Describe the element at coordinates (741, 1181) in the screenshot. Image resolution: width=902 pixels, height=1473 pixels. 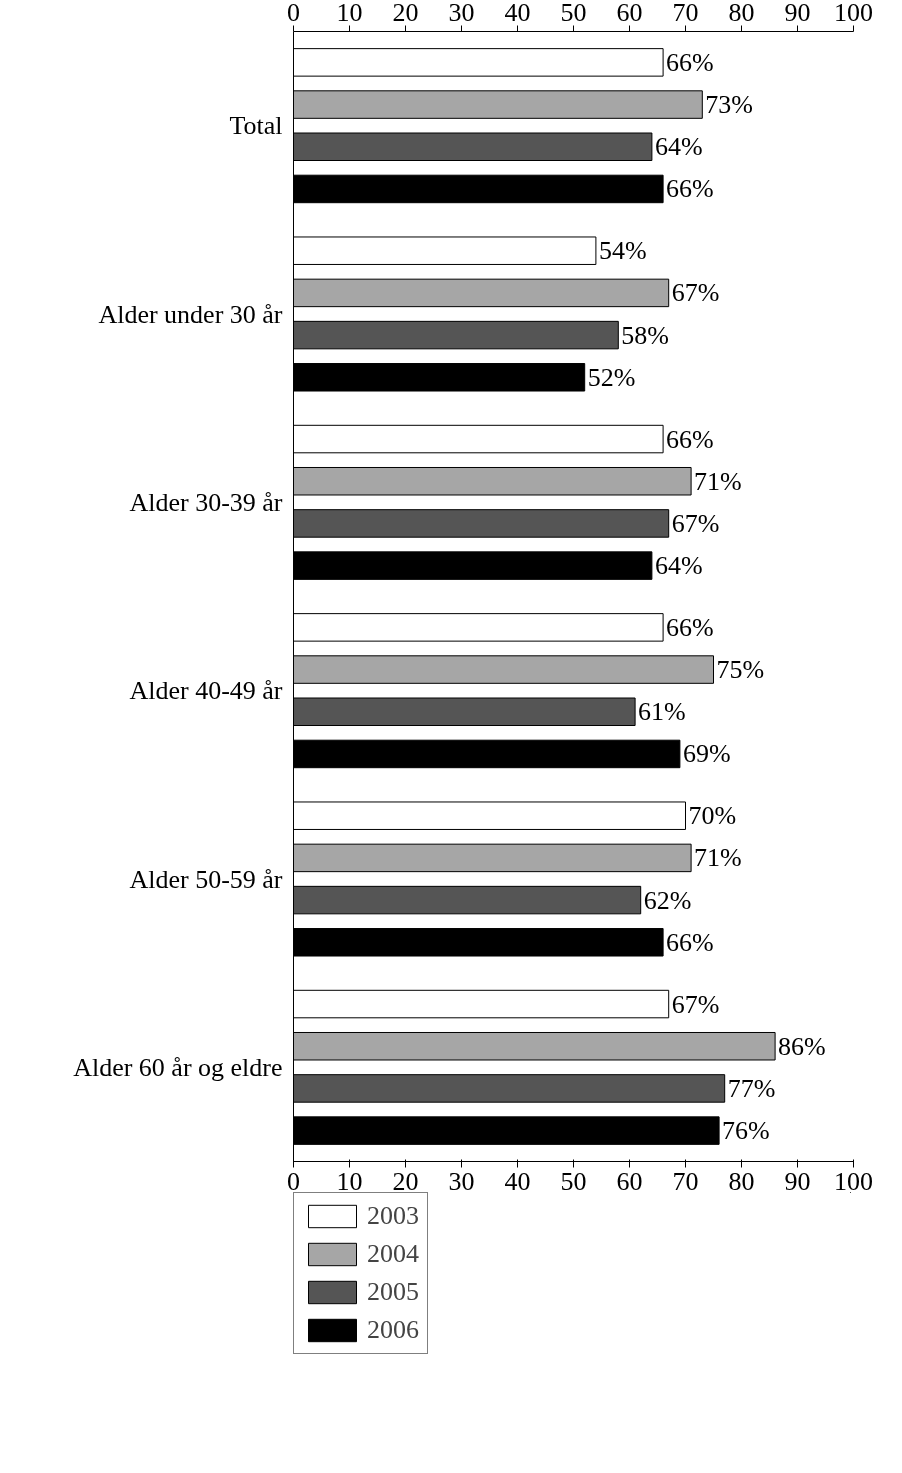
I see `x-tick-label: 80` at that location.